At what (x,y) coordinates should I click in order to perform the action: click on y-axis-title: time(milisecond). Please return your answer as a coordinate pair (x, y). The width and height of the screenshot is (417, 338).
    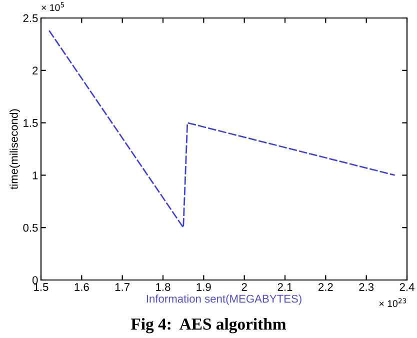
    Looking at the image, I should click on (15, 149).